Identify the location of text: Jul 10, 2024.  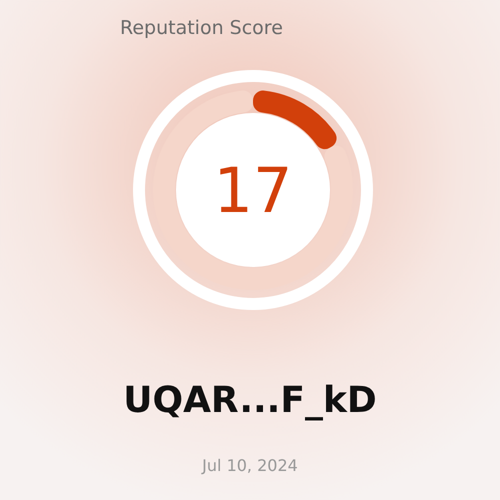
(249, 465).